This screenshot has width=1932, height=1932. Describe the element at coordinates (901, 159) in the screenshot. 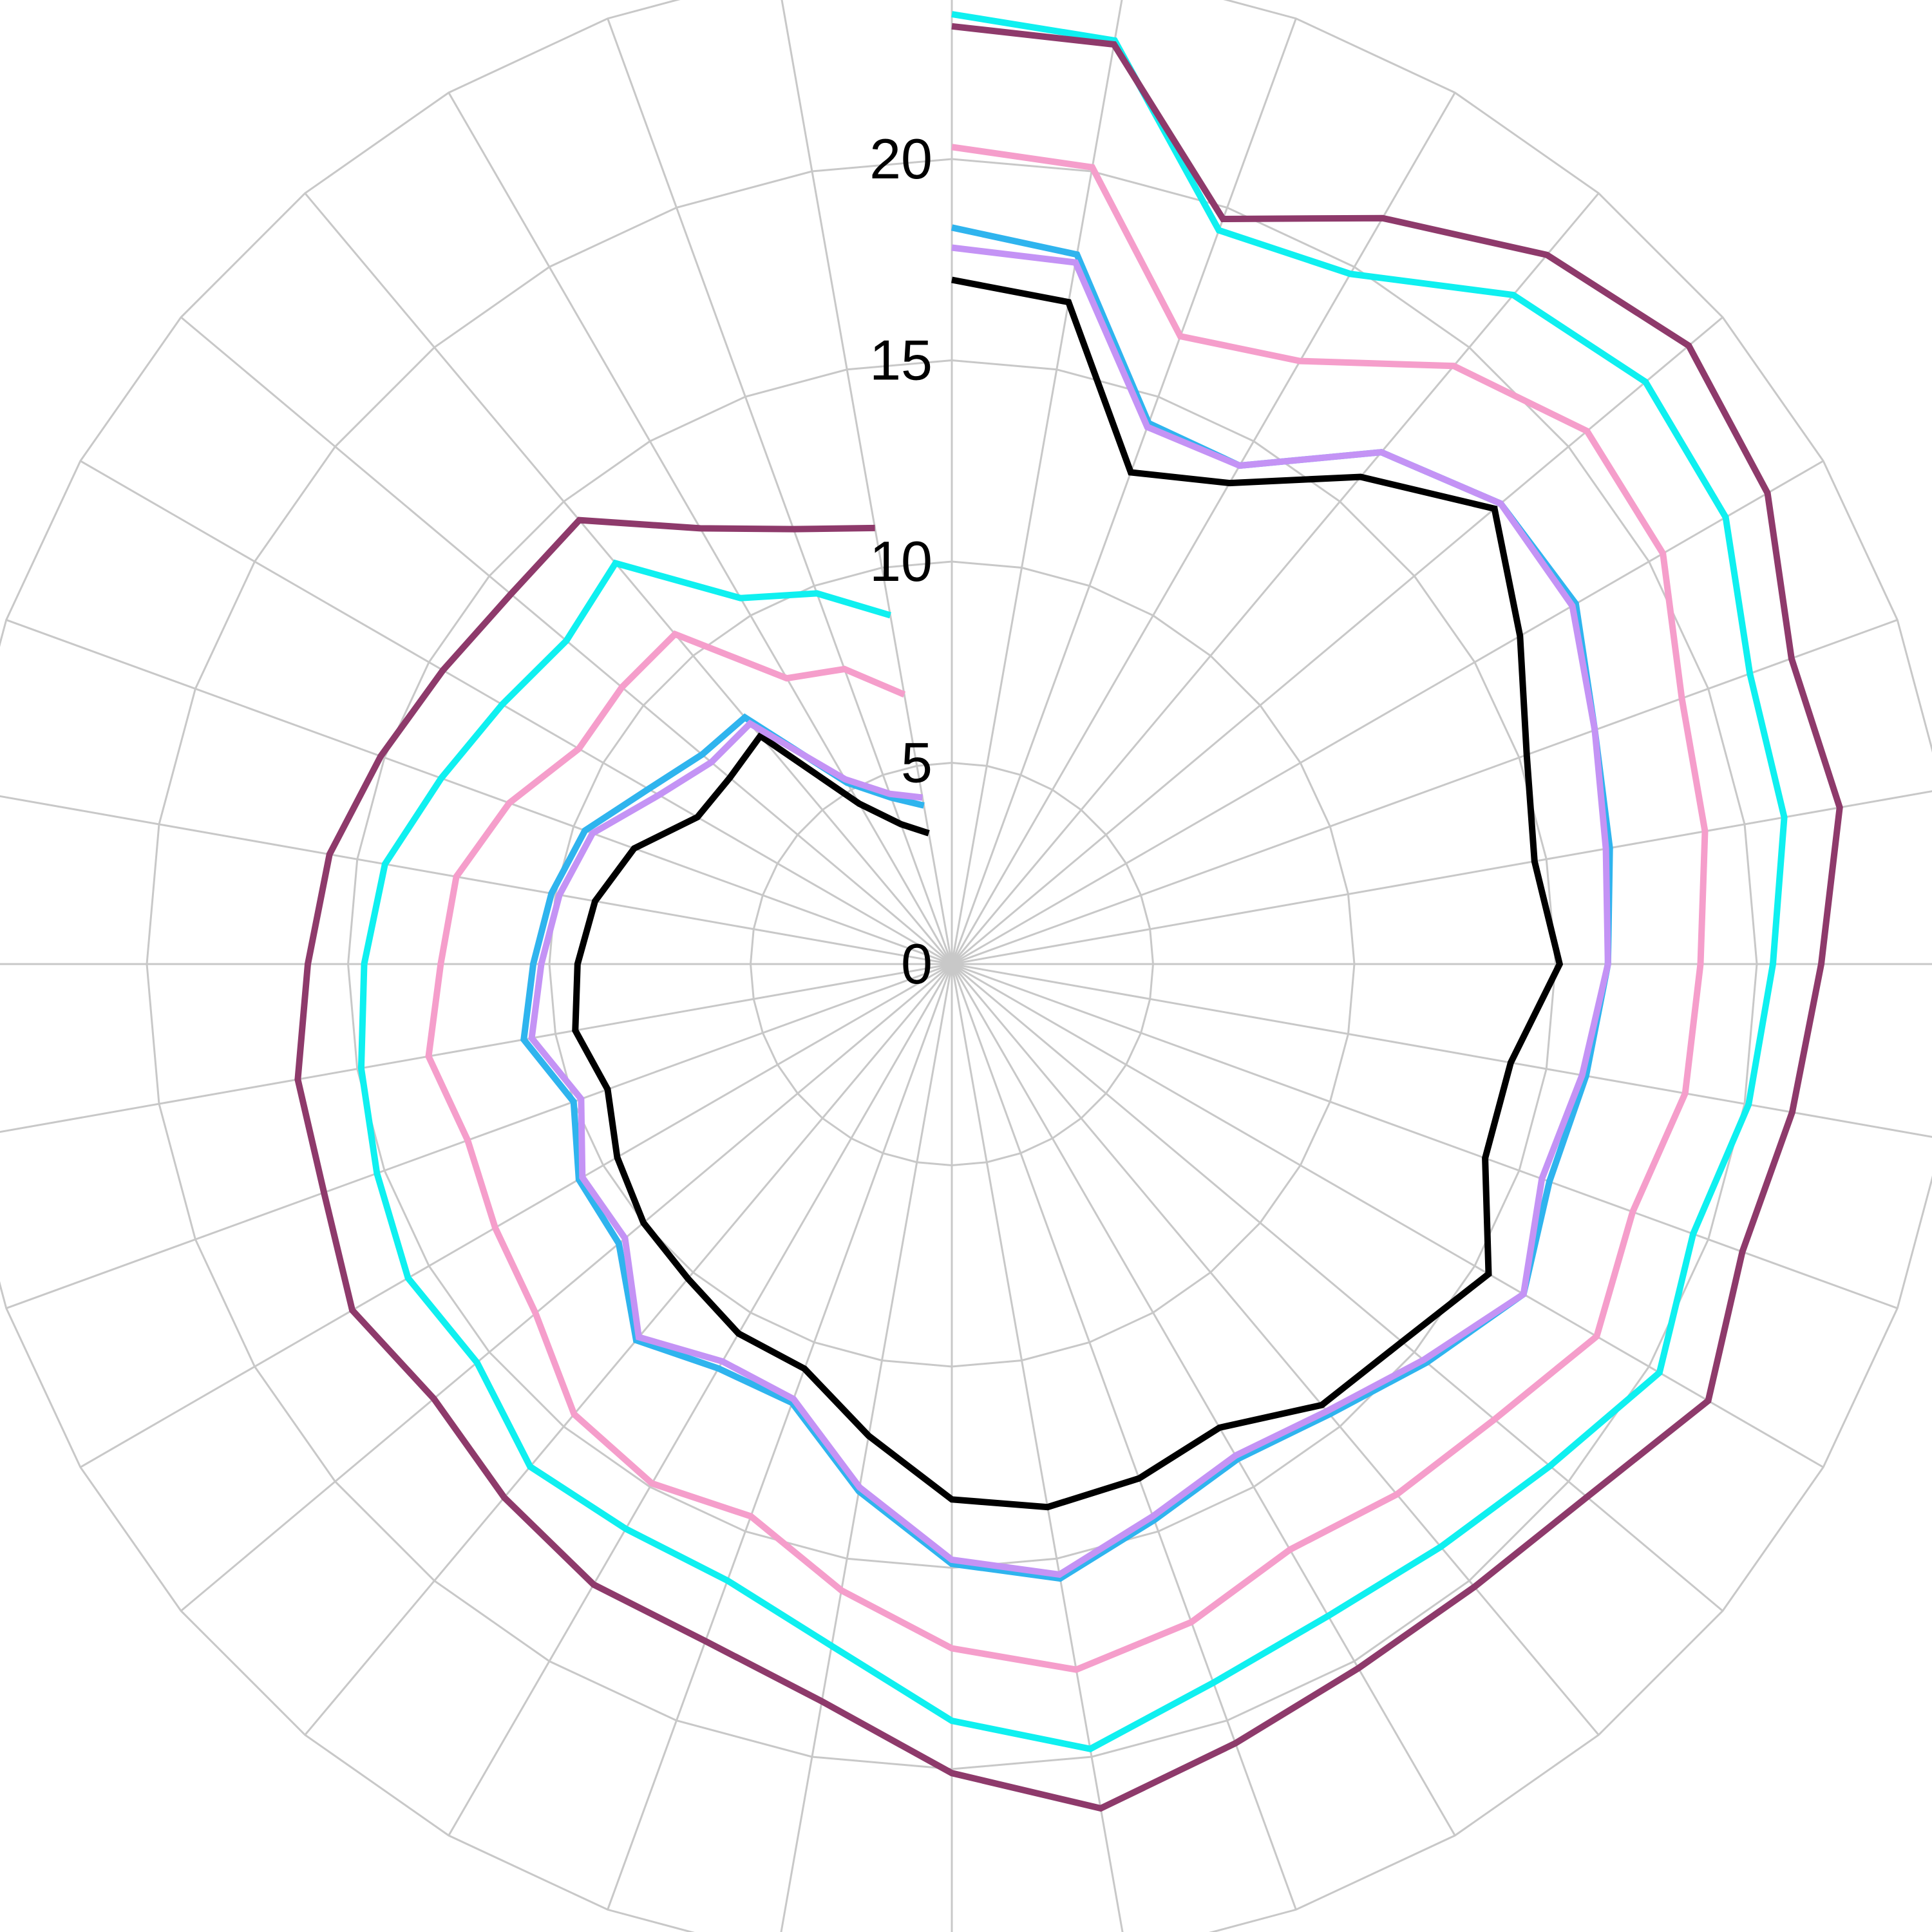

I see `radial-tick-label: 20` at that location.